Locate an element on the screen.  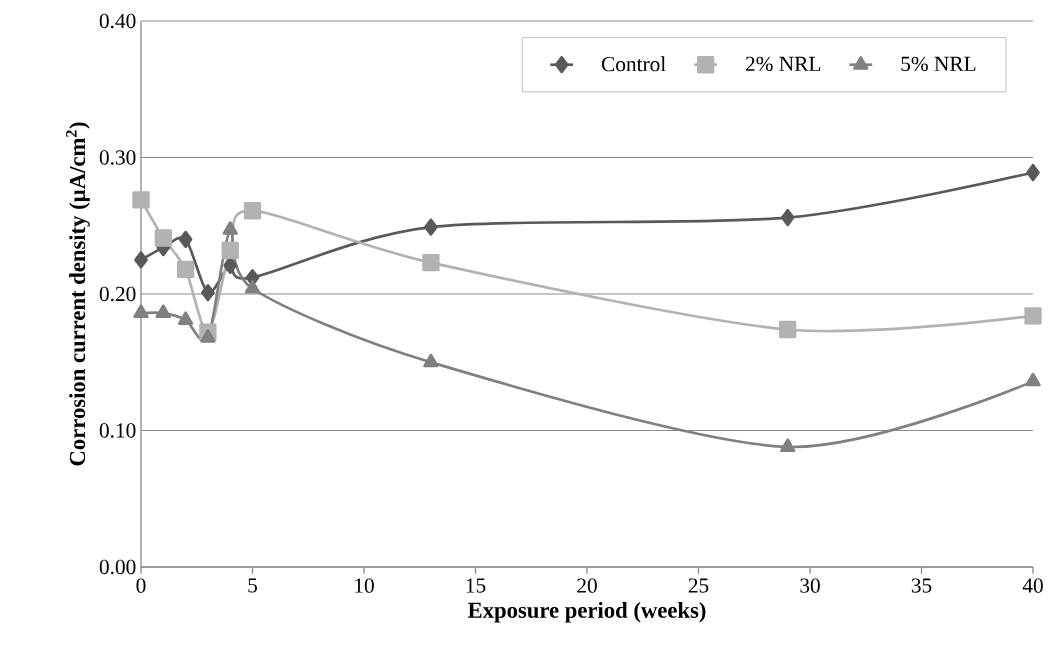
x-tick-label: 40 is located at coordinates (1032, 585).